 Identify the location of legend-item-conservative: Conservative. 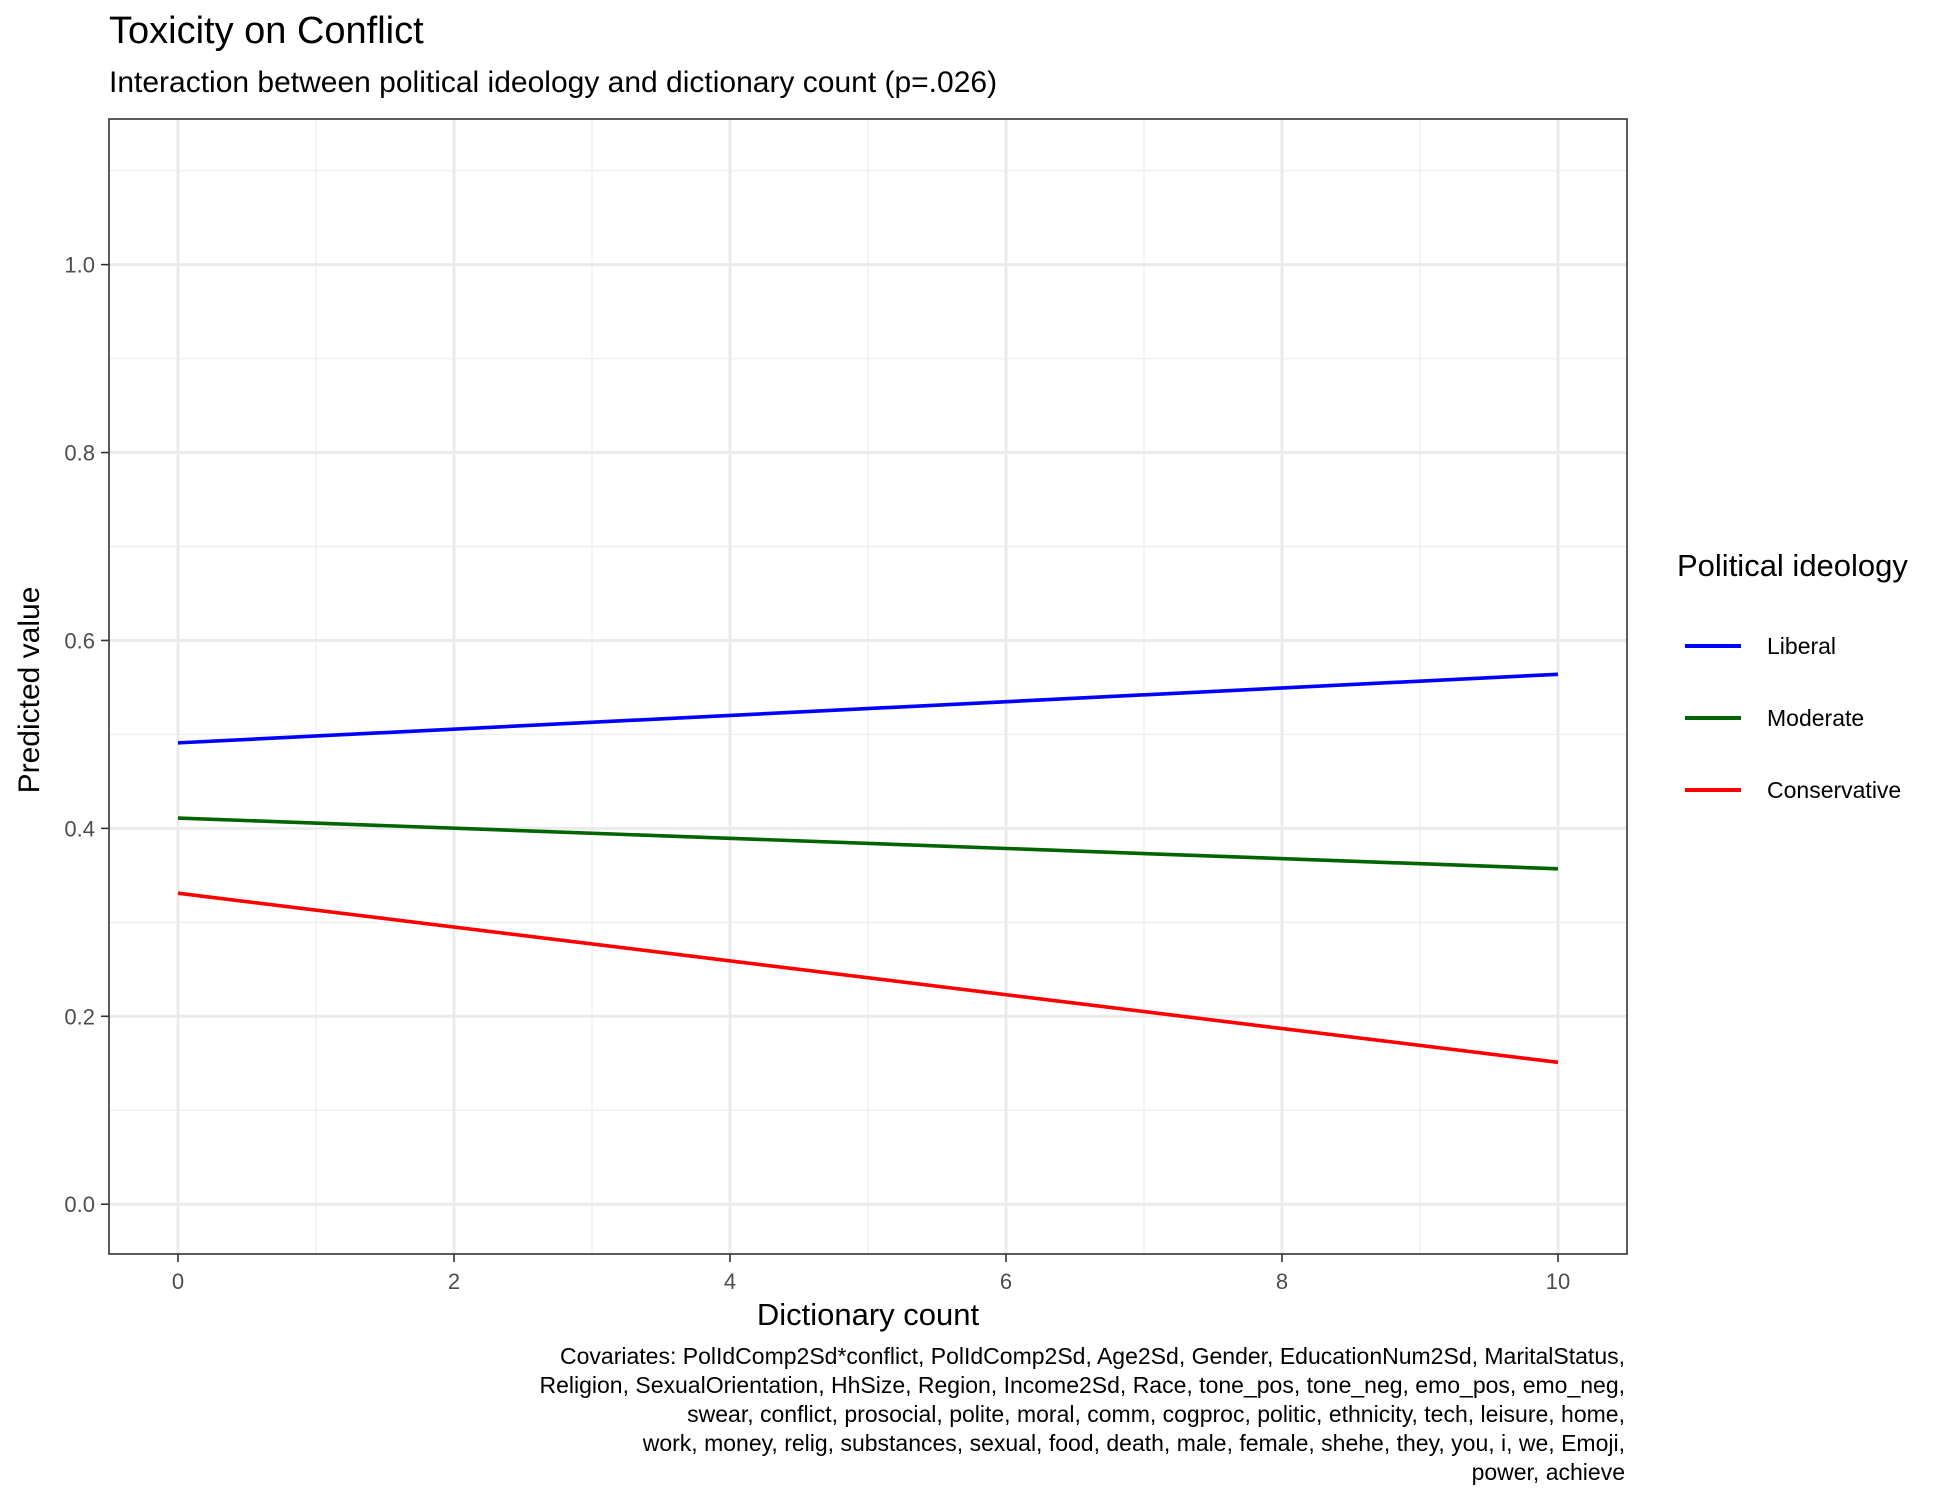
(1792, 790).